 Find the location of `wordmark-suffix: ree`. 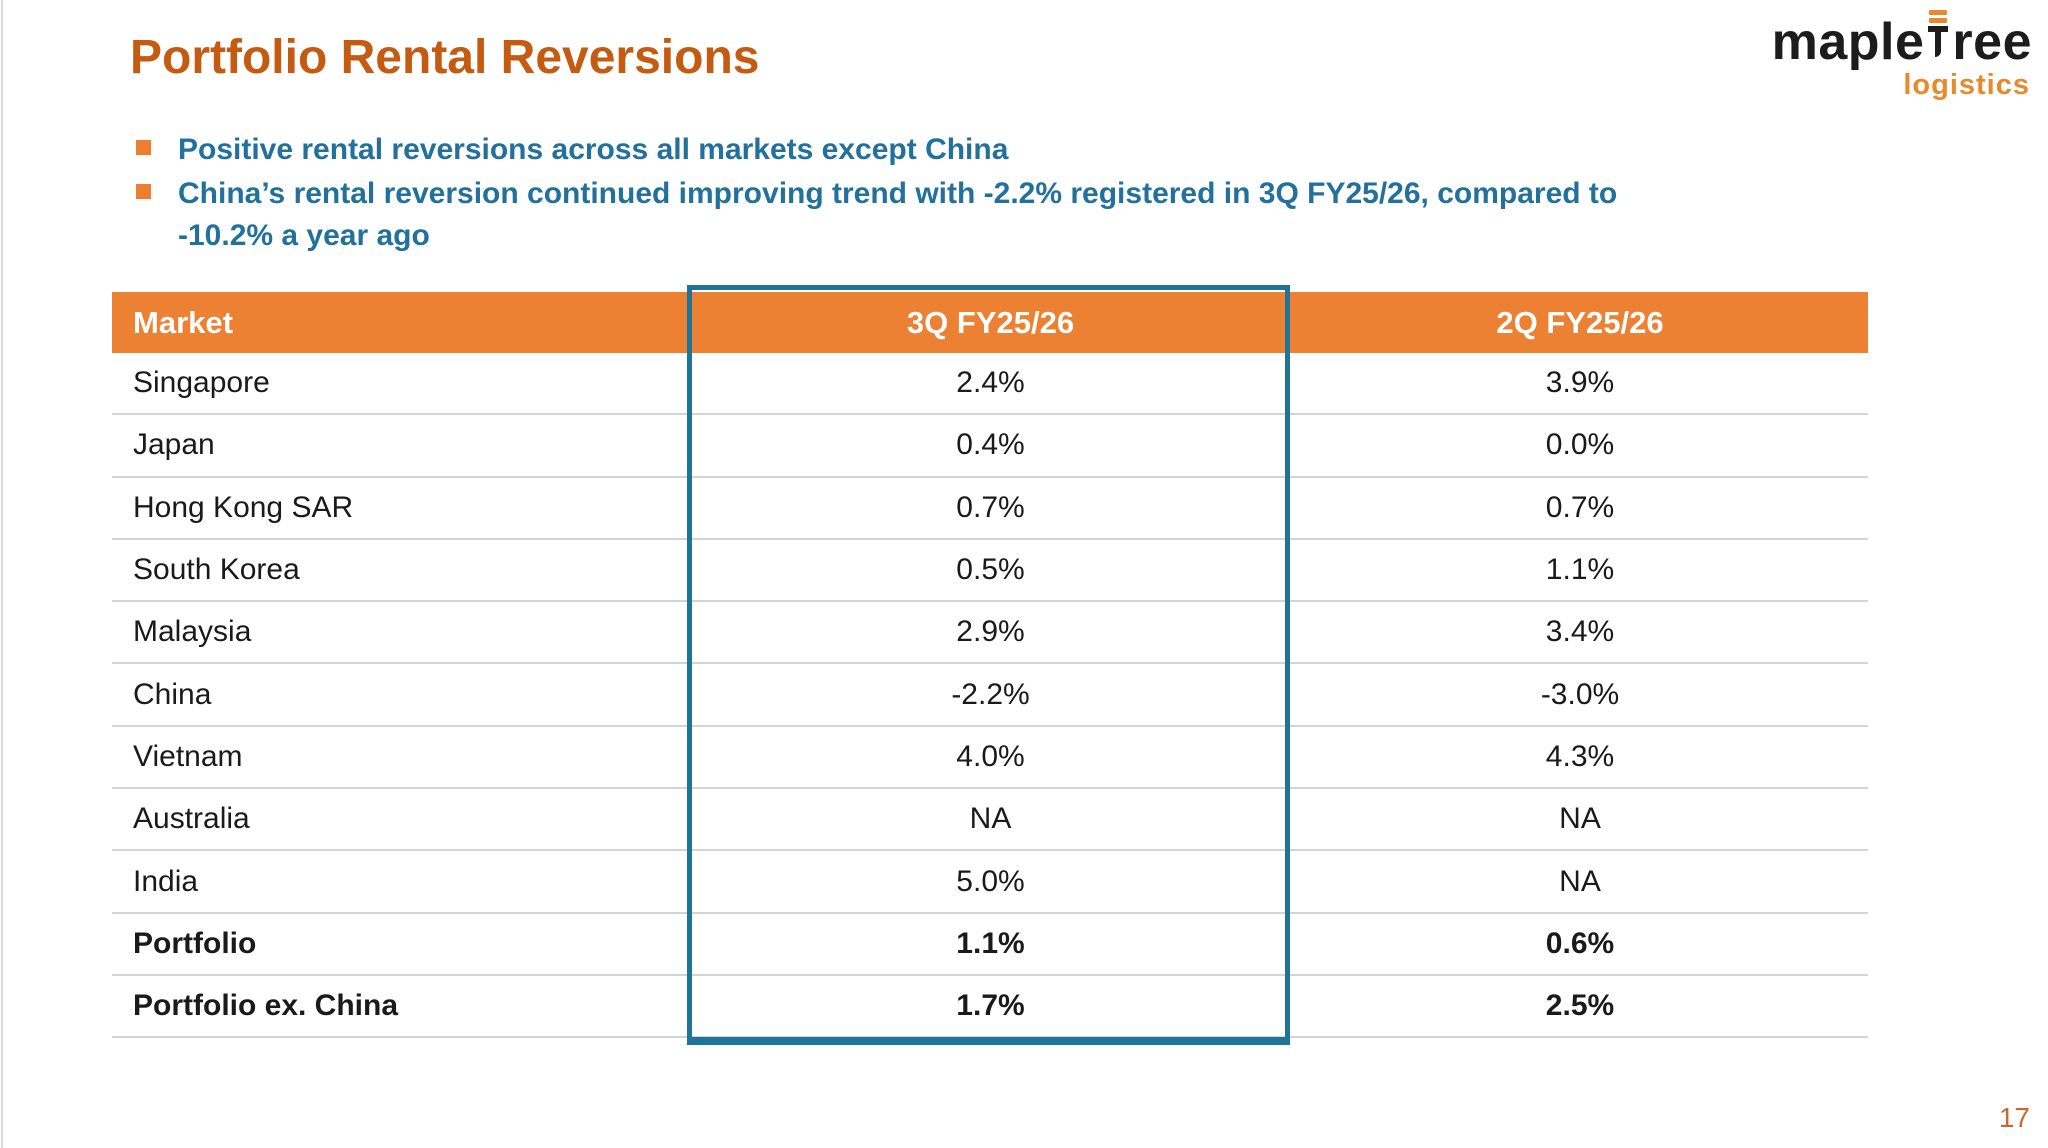

wordmark-suffix: ree is located at coordinates (1992, 42).